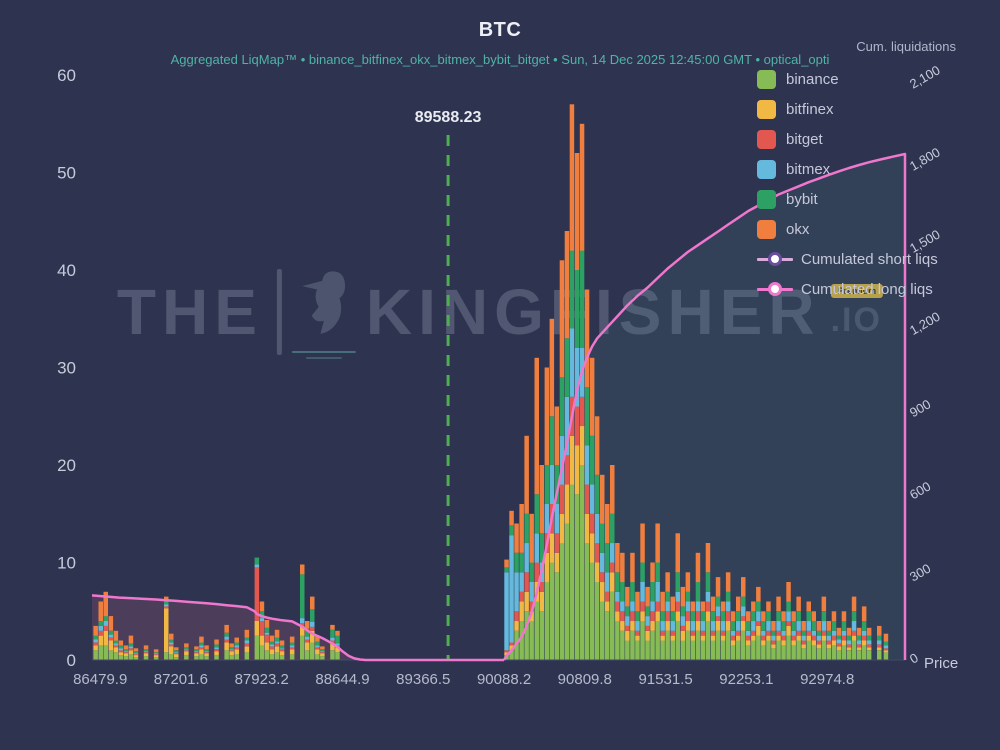 Image resolution: width=1000 pixels, height=750 pixels. What do you see at coordinates (847, 199) in the screenshot?
I see `legend-item-bybit: bybit` at bounding box center [847, 199].